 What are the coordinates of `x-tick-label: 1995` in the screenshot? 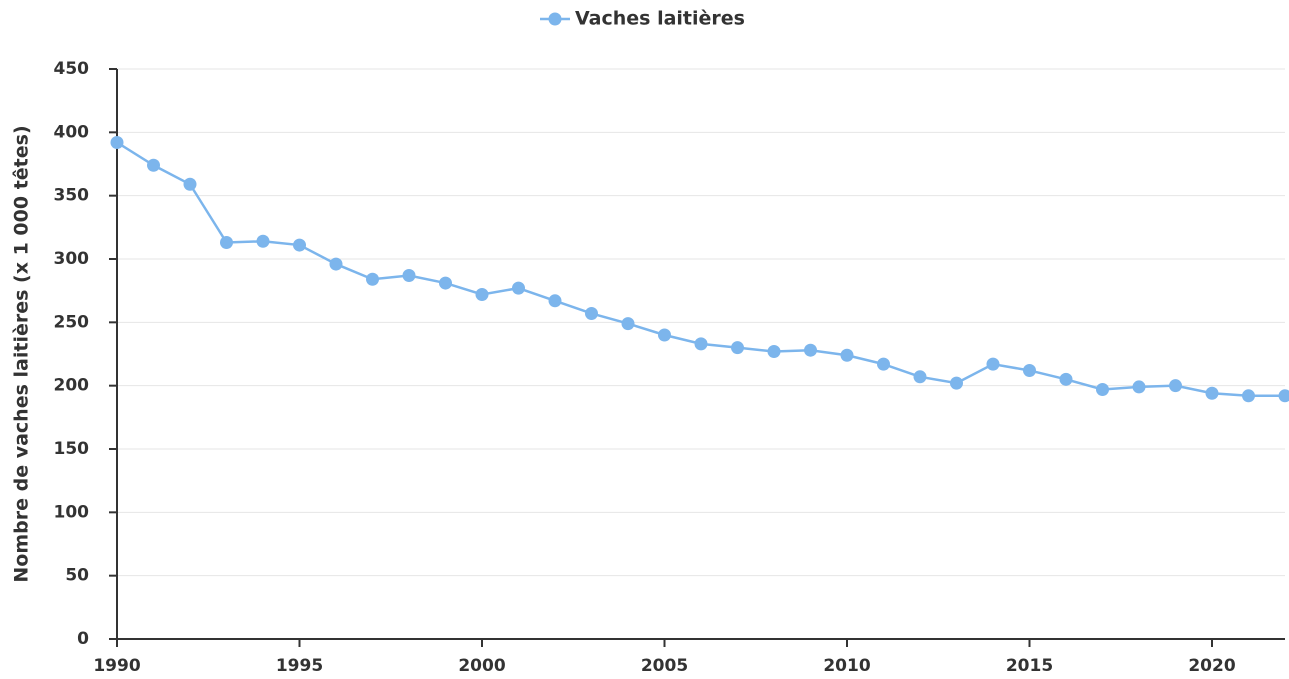 It's located at (299, 666).